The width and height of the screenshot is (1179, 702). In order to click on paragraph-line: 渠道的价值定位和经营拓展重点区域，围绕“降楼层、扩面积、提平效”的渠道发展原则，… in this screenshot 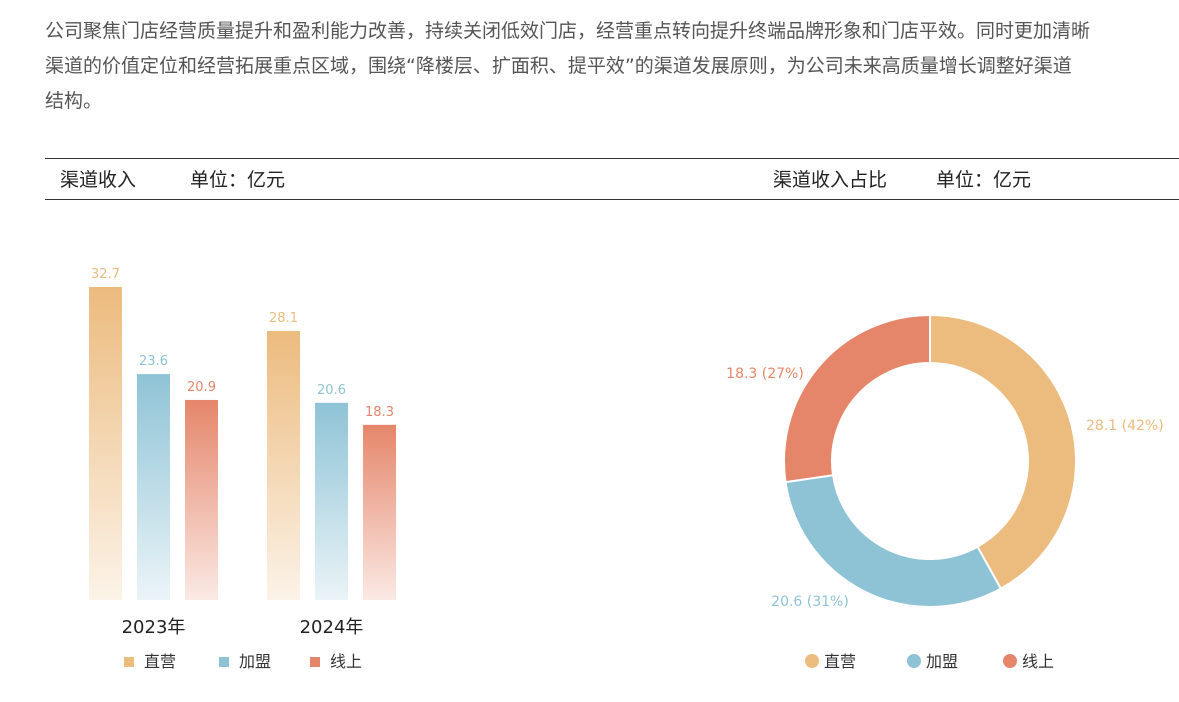, I will do `click(558, 66)`.